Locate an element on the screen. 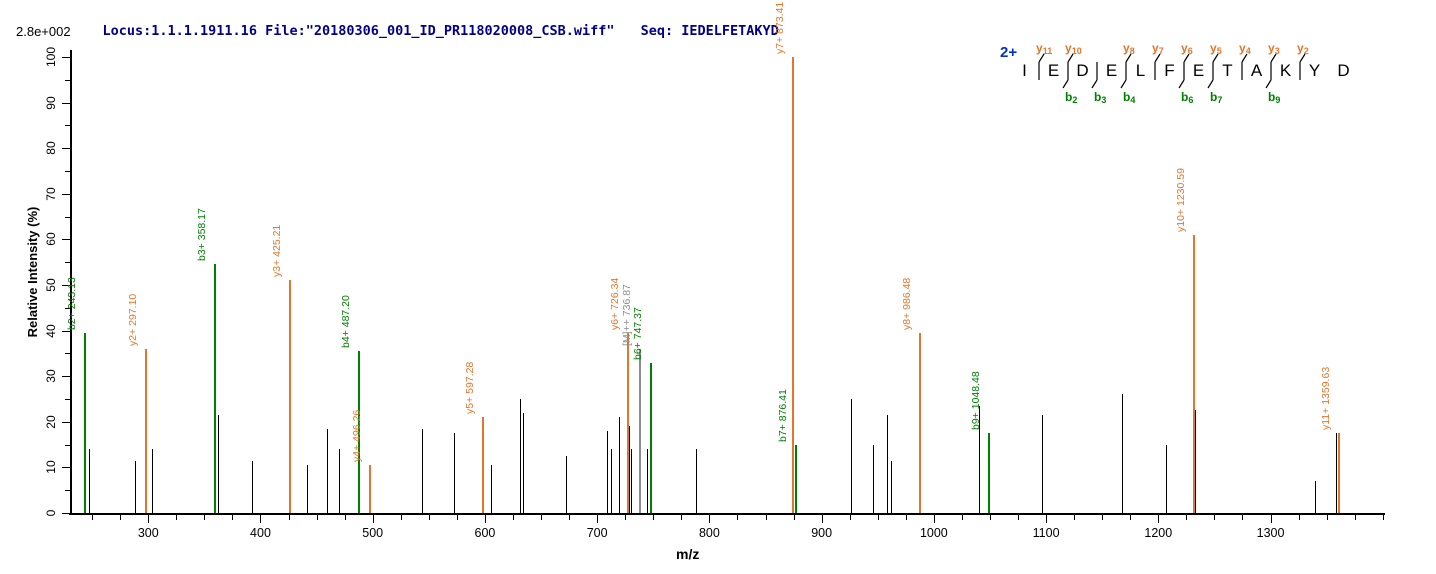  x-axis-line is located at coordinates (727, 514).